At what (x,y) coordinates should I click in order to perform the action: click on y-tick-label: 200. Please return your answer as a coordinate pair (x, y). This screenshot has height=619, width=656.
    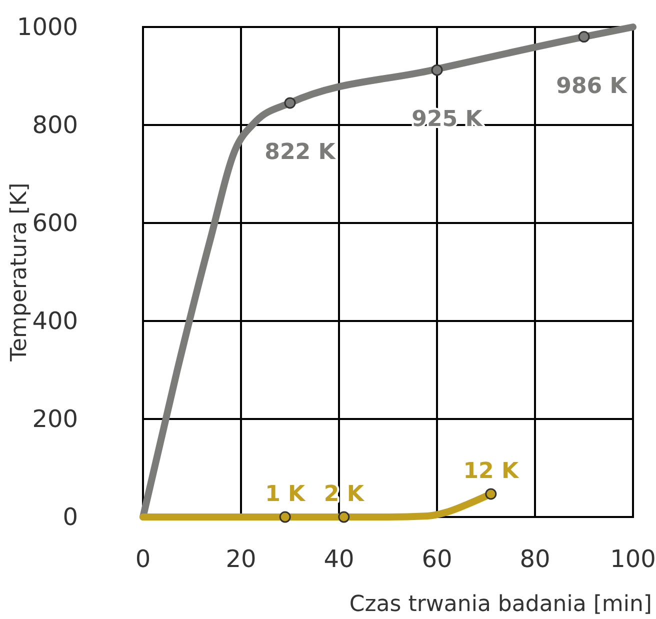
    Looking at the image, I should click on (55, 419).